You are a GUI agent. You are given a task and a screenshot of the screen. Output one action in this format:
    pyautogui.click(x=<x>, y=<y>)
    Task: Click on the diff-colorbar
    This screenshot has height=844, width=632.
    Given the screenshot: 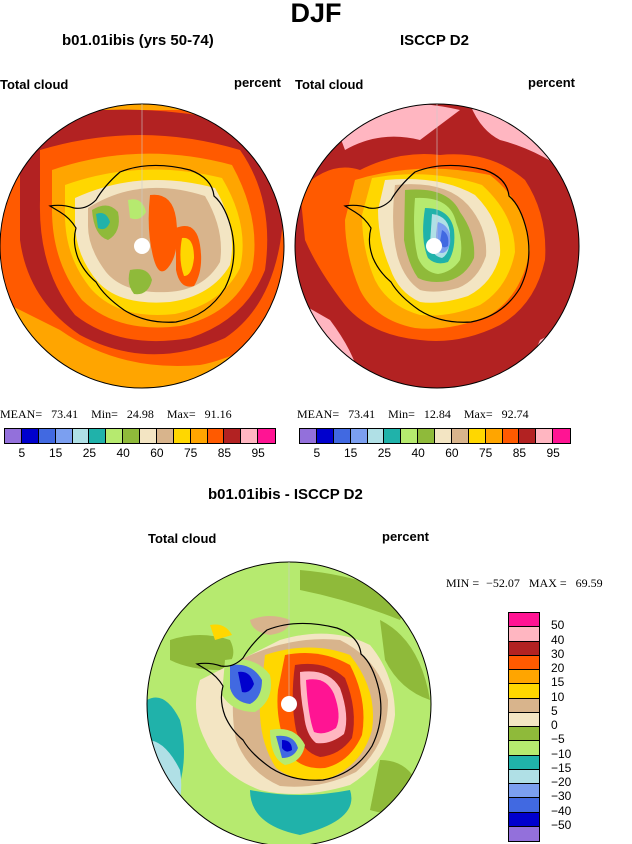 What is the action you would take?
    pyautogui.click(x=524, y=727)
    